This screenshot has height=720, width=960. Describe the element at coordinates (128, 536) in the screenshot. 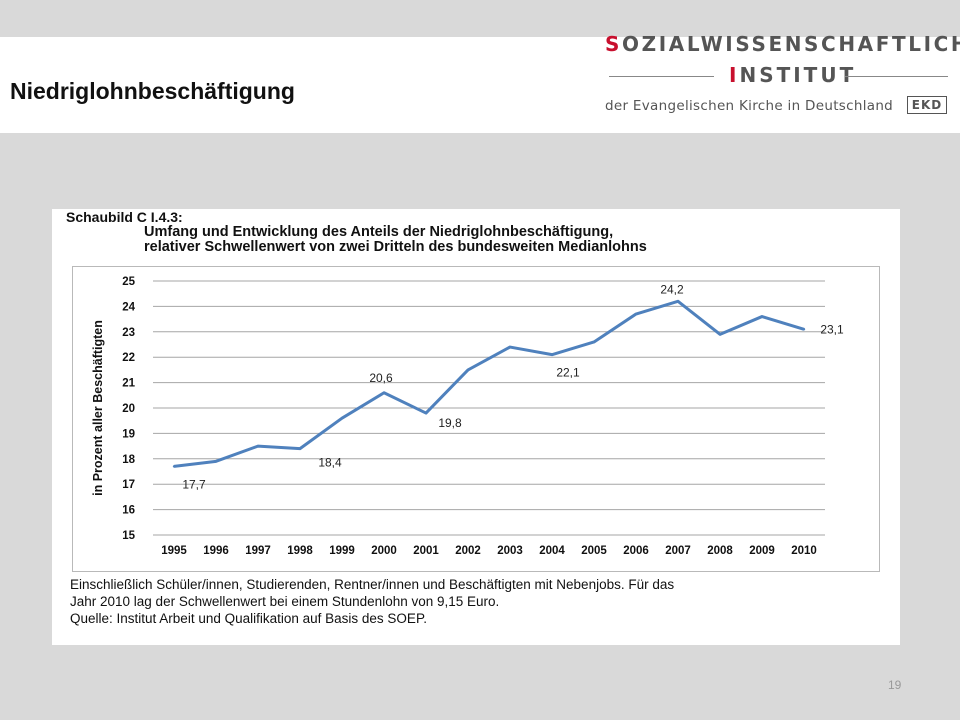

I see `y-tick-label: 15` at that location.